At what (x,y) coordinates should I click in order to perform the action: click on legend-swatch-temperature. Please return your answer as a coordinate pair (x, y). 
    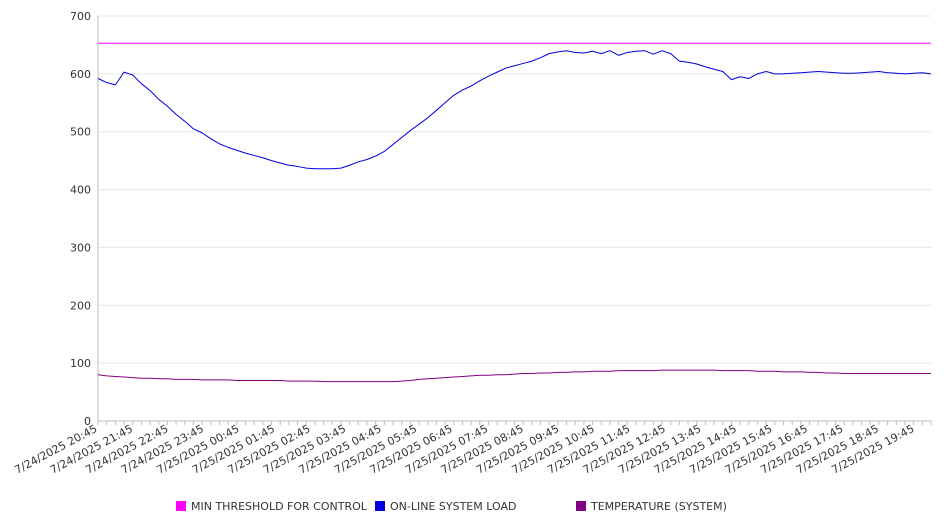
    Looking at the image, I should click on (581, 506).